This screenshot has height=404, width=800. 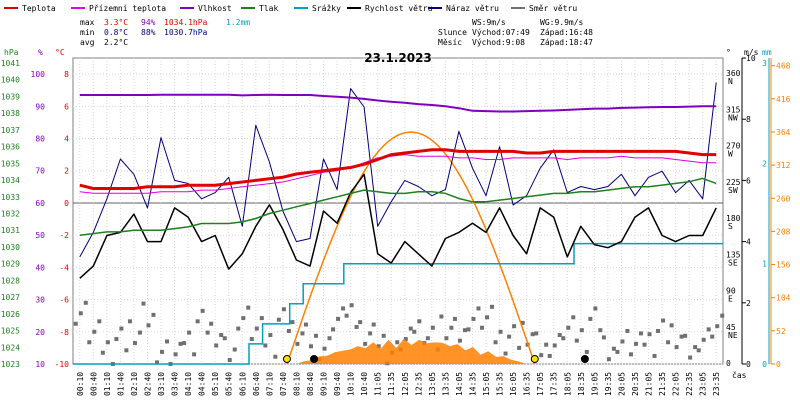 I want to click on axis-tick-celsius: 0, so click(x=66, y=203).